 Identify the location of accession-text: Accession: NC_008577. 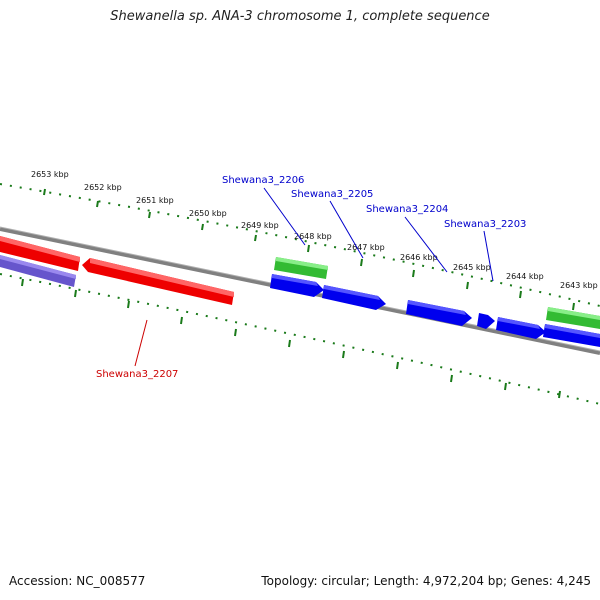
(77, 581).